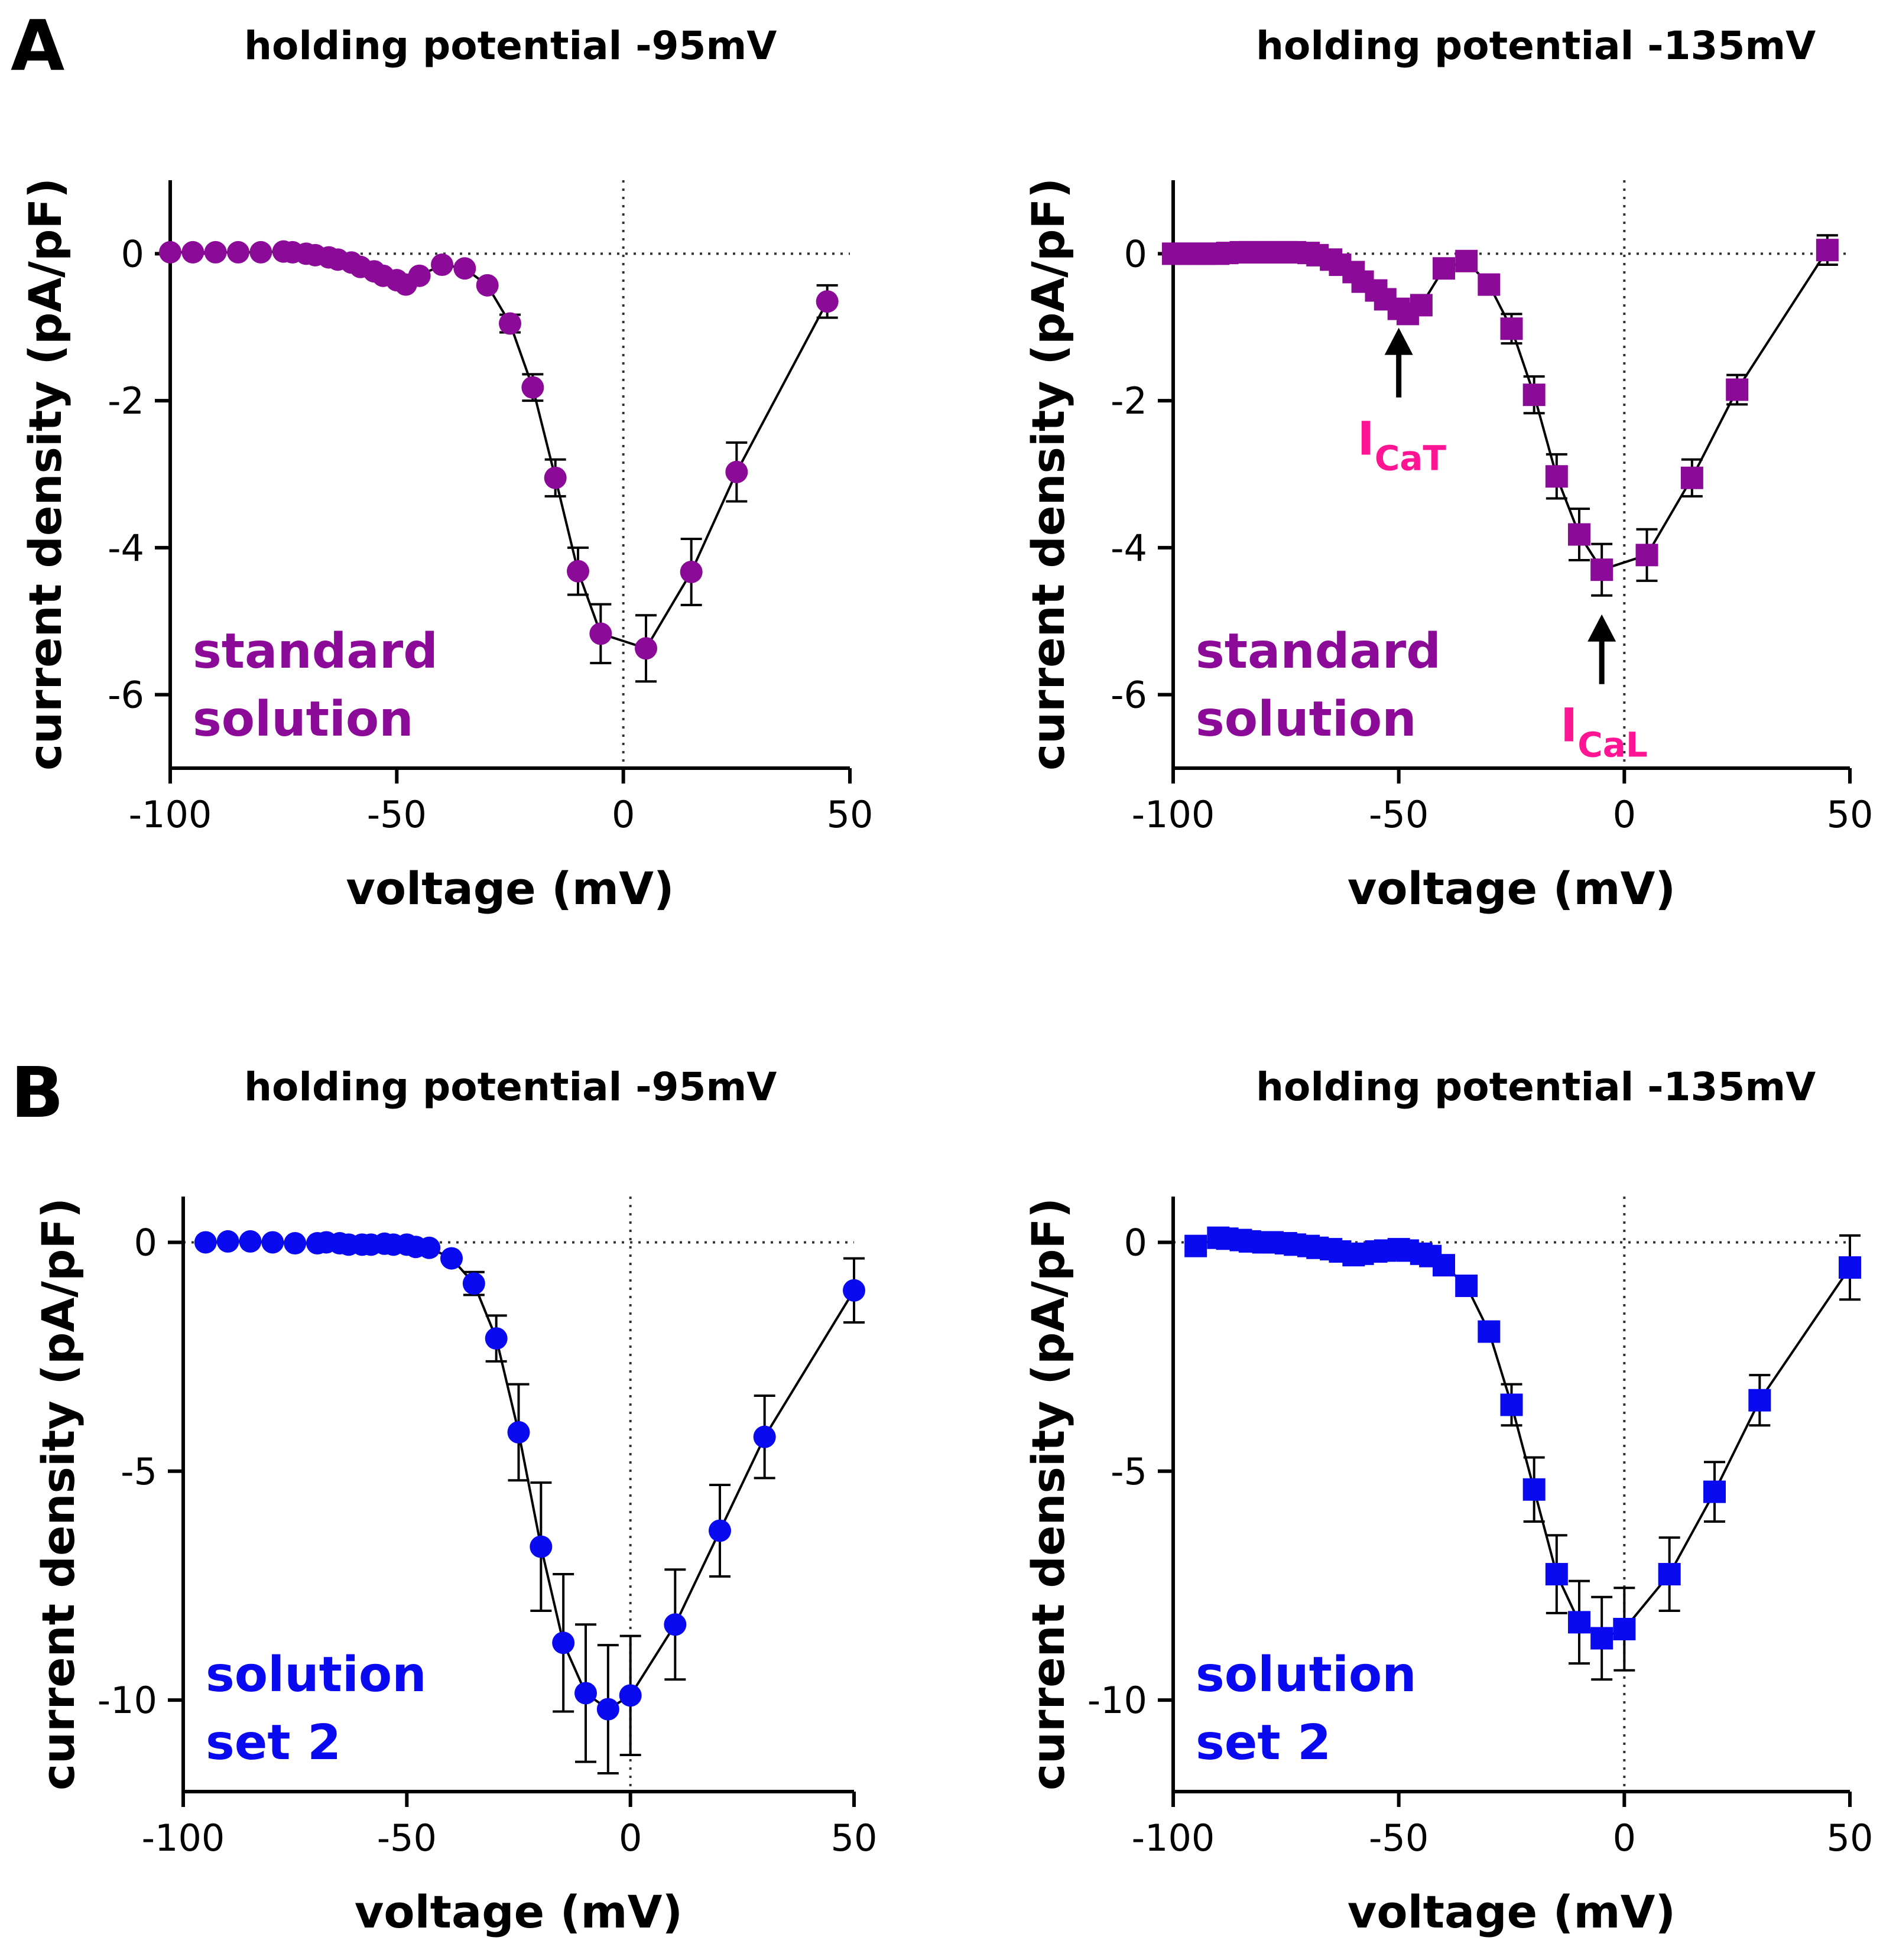 This screenshot has width=1883, height=1960. What do you see at coordinates (1604, 689) in the screenshot?
I see `annotation-cal: ICaL` at bounding box center [1604, 689].